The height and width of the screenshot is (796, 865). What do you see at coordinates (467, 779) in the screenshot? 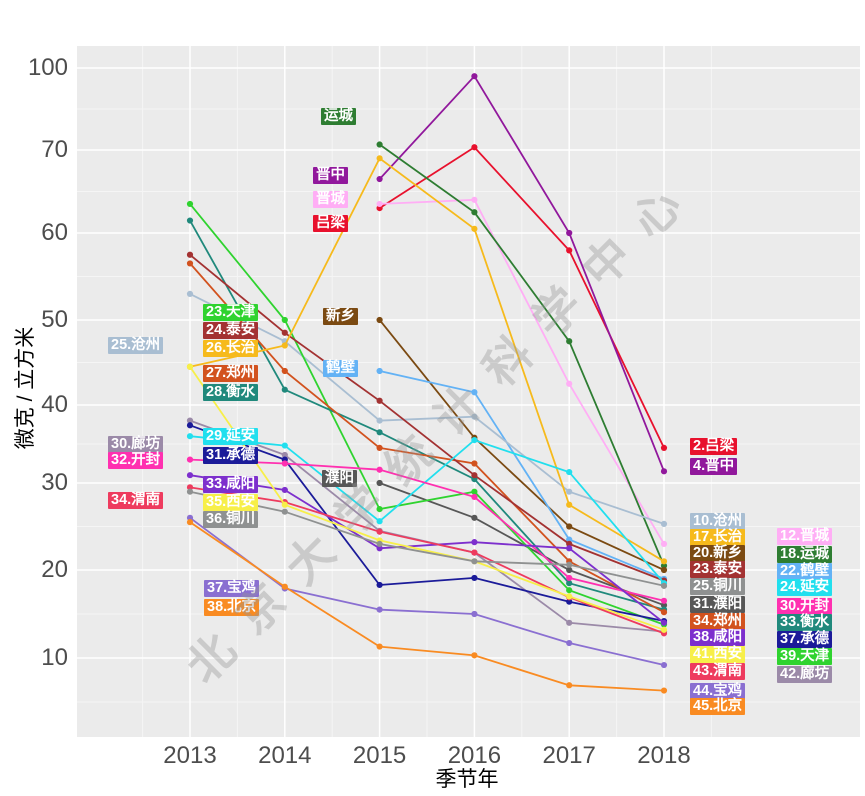
I see `x-axis-title: 季节年` at bounding box center [467, 779].